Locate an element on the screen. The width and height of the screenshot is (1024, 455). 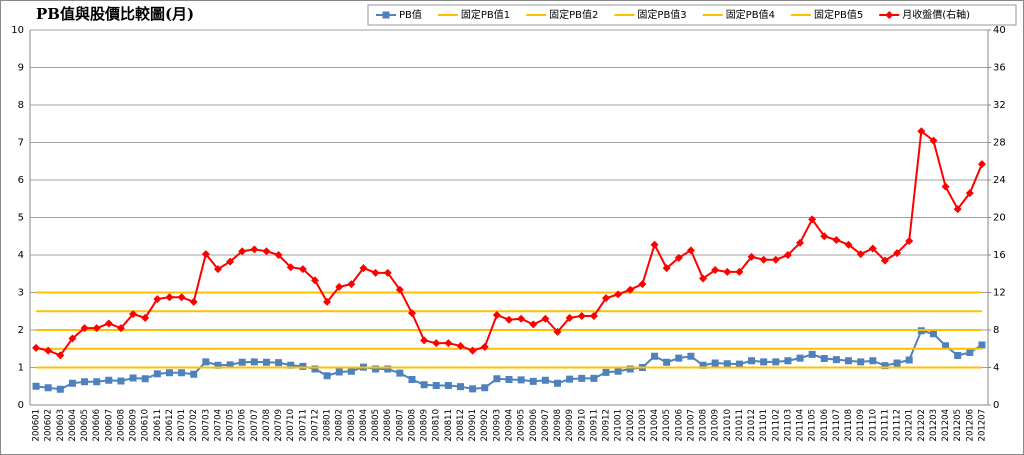
x-tick-label: 200611 is located at coordinates (158, 425).